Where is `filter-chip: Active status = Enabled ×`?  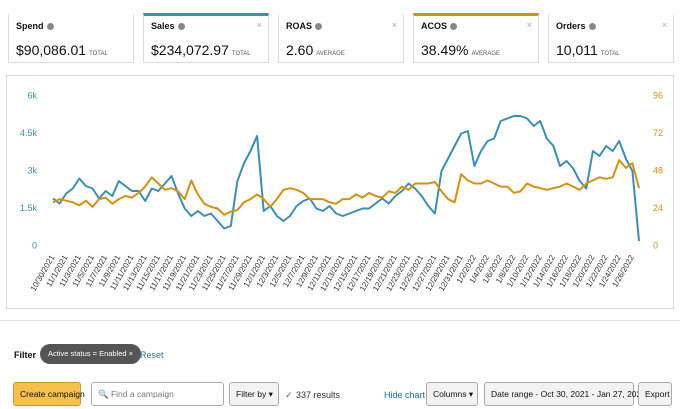
filter-chip: Active status = Enabled × is located at coordinates (91, 354).